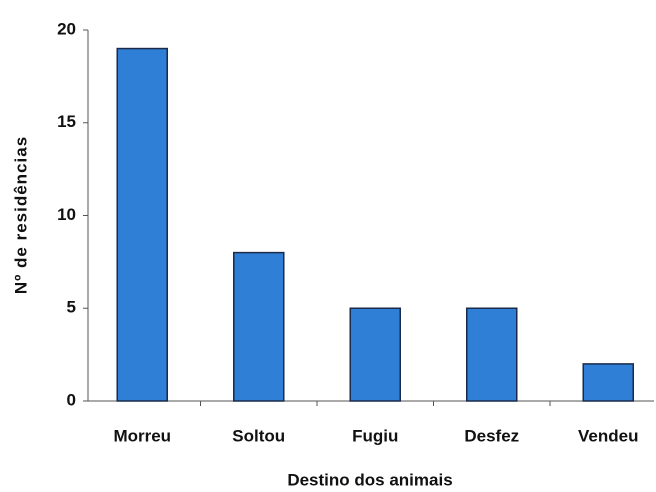 This screenshot has height=492, width=656. I want to click on x-axis-title: Destino dos animais, so click(369, 479).